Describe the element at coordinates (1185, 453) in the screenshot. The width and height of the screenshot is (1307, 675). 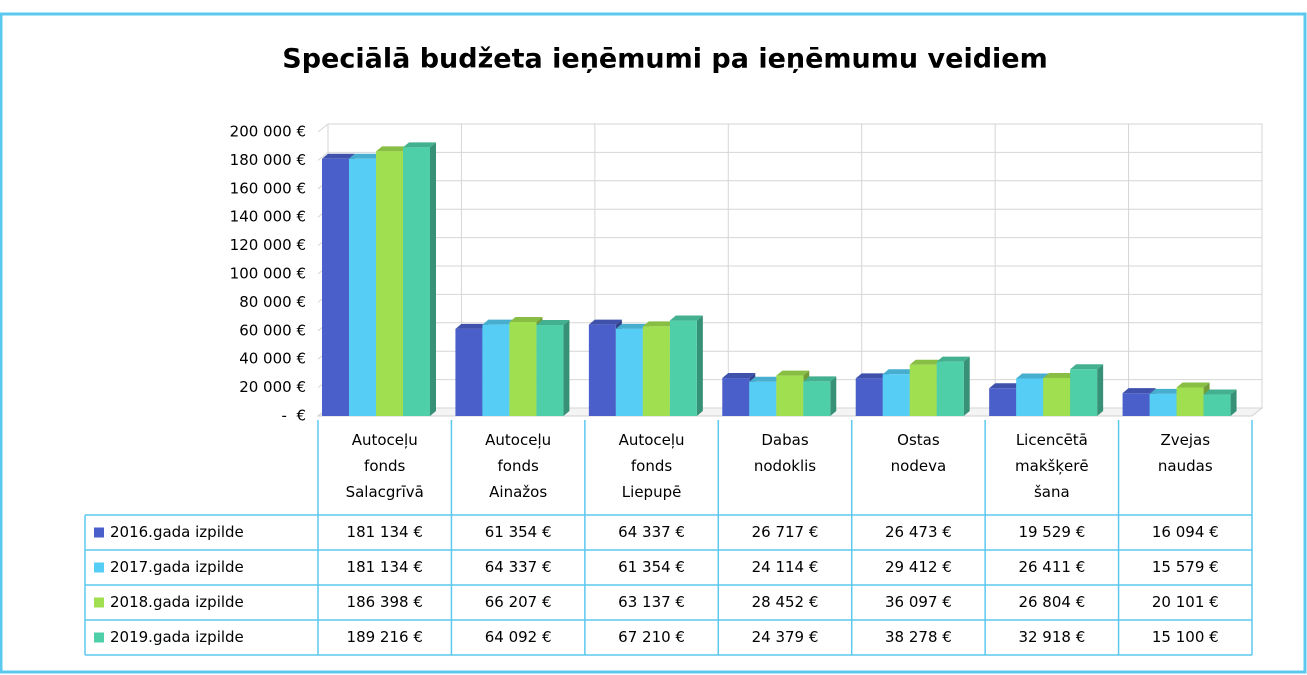
I see `x-tick-label: Zvejas naudas` at that location.